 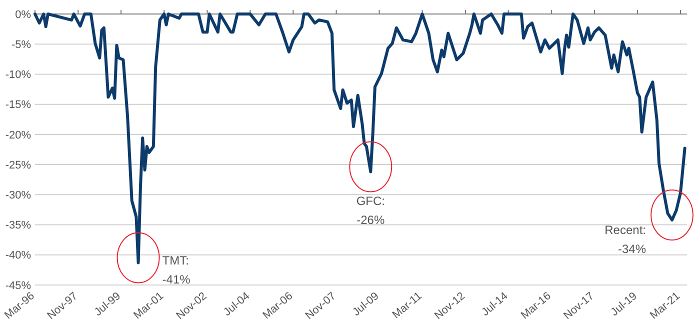 What do you see at coordinates (370, 210) in the screenshot?
I see `annotation: GFC: -26%` at bounding box center [370, 210].